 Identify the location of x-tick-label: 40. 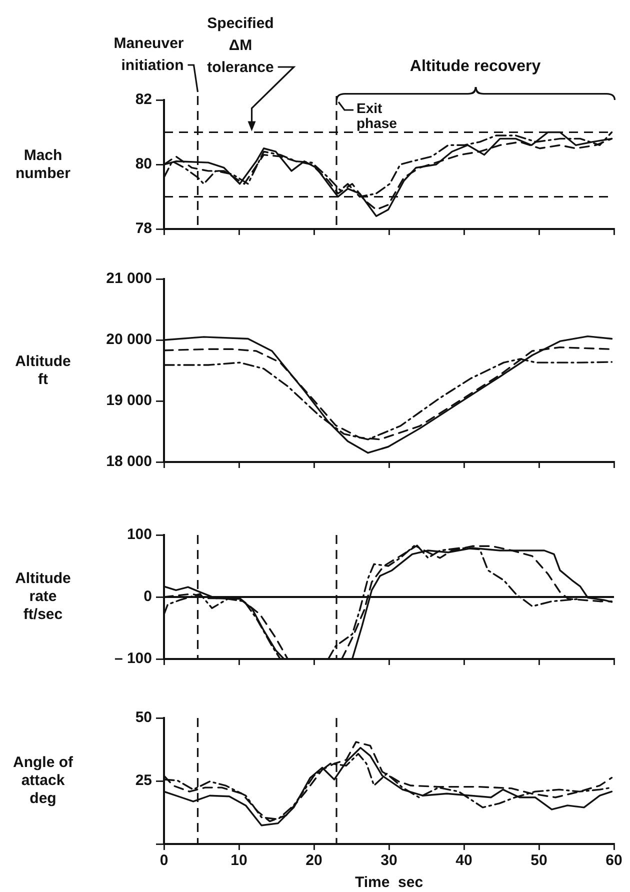
(464, 861).